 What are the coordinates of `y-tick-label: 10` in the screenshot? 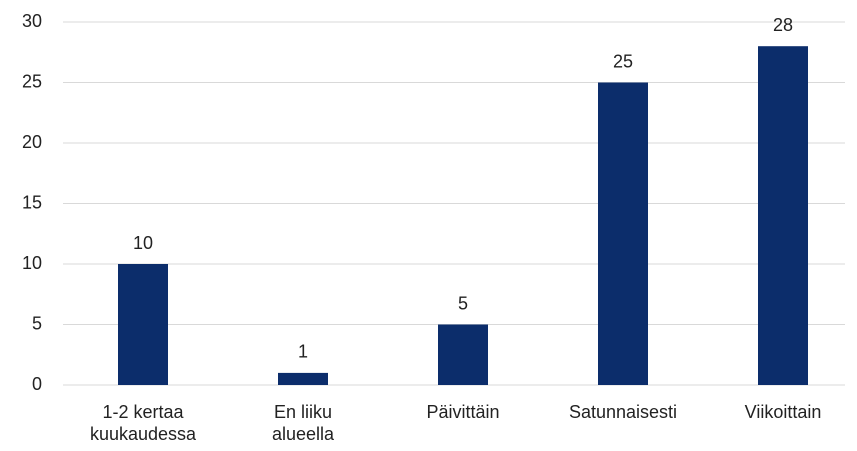 It's located at (32, 263).